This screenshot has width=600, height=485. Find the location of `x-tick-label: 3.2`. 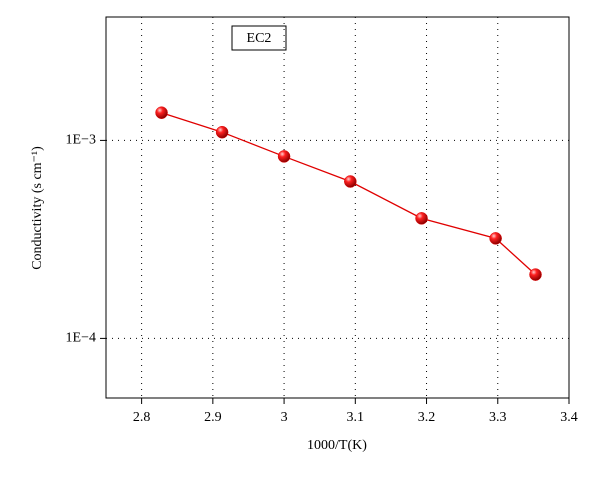

x-tick-label: 3.2 is located at coordinates (427, 417).